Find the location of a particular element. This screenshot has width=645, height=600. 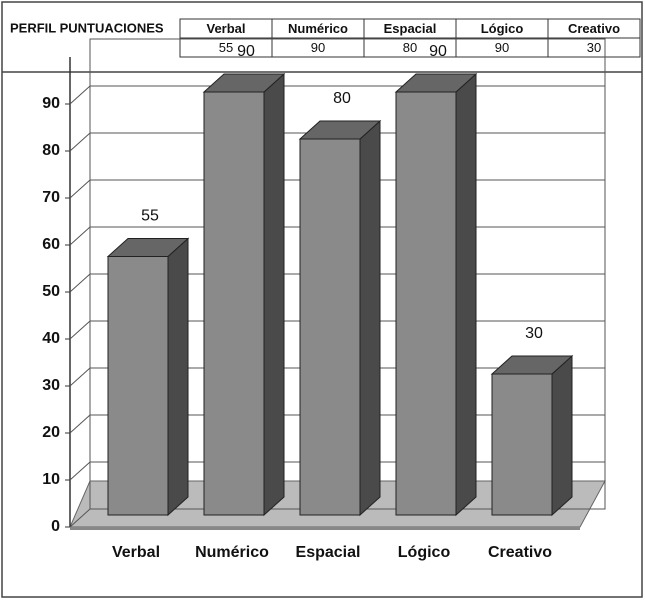

data-label: 80 is located at coordinates (342, 98).